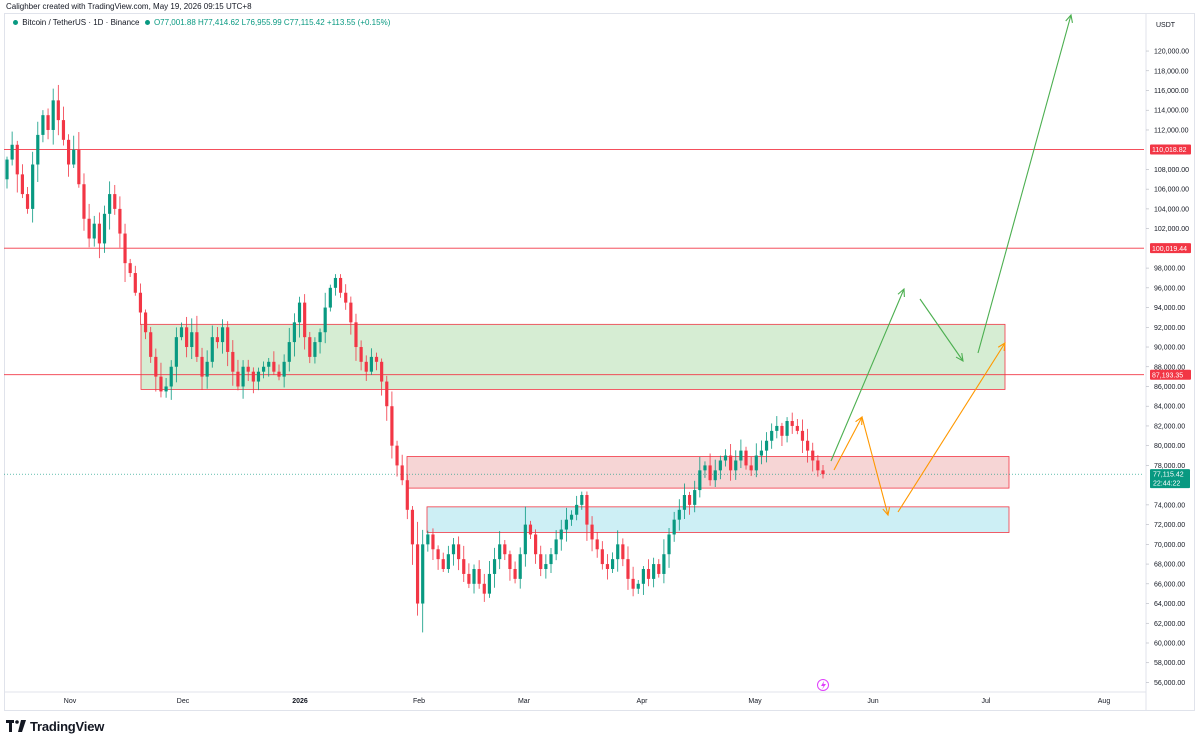  Describe the element at coordinates (575, 698) in the screenshot. I see `time-axis: Nov Dec 2026 Feb Mar Apr May Jun Jul Aug` at that location.